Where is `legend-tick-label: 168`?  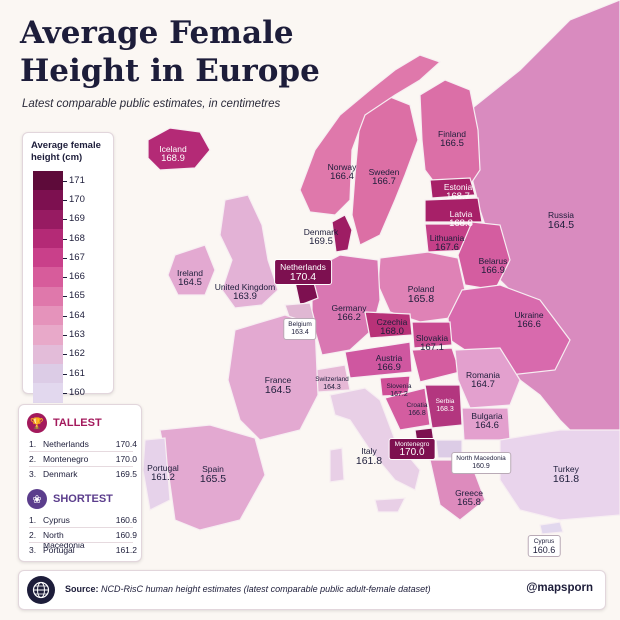
legend-tick-label: 168 is located at coordinates (77, 238).